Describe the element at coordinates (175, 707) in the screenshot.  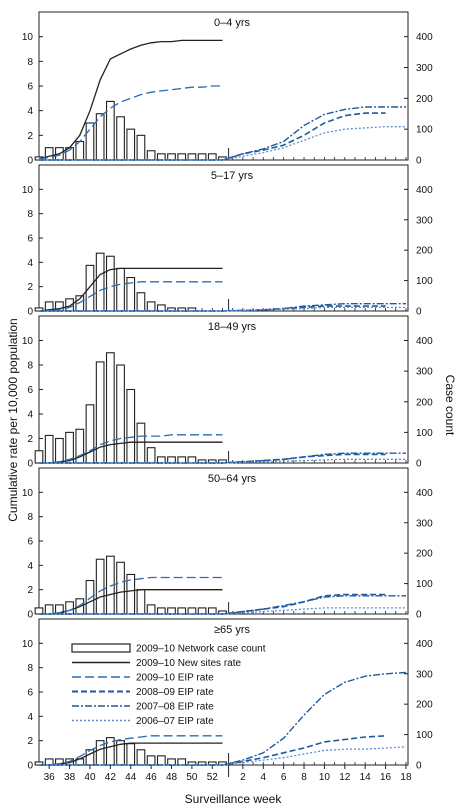
I see `legend-label: 2007–08 EIP rate` at that location.